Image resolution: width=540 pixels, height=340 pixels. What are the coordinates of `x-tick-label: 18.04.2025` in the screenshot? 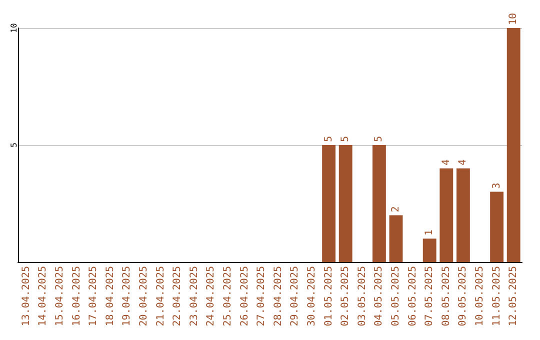 It's located at (110, 296).